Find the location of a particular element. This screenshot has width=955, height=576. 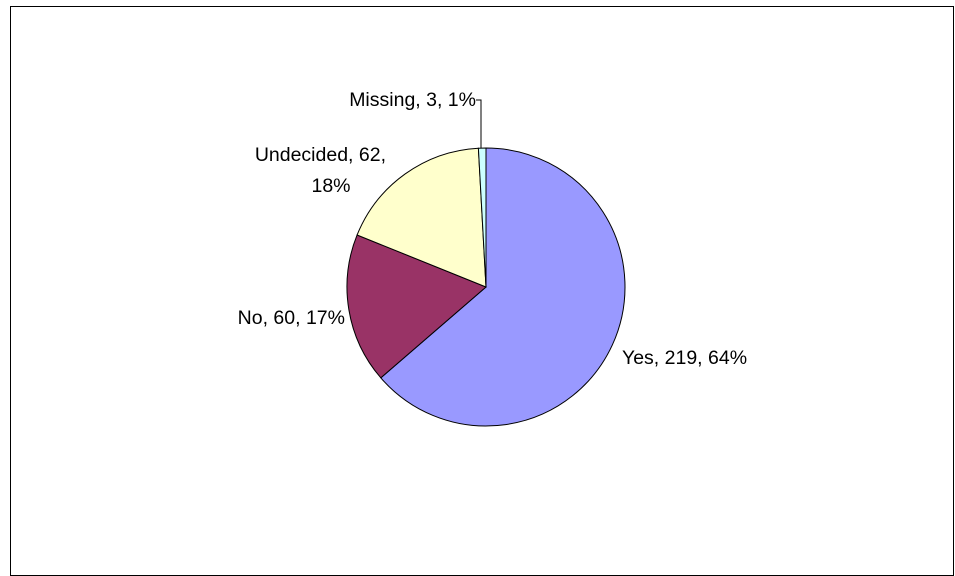

data-label-undecided: Undecided, 62, 18% is located at coordinates (320, 170).